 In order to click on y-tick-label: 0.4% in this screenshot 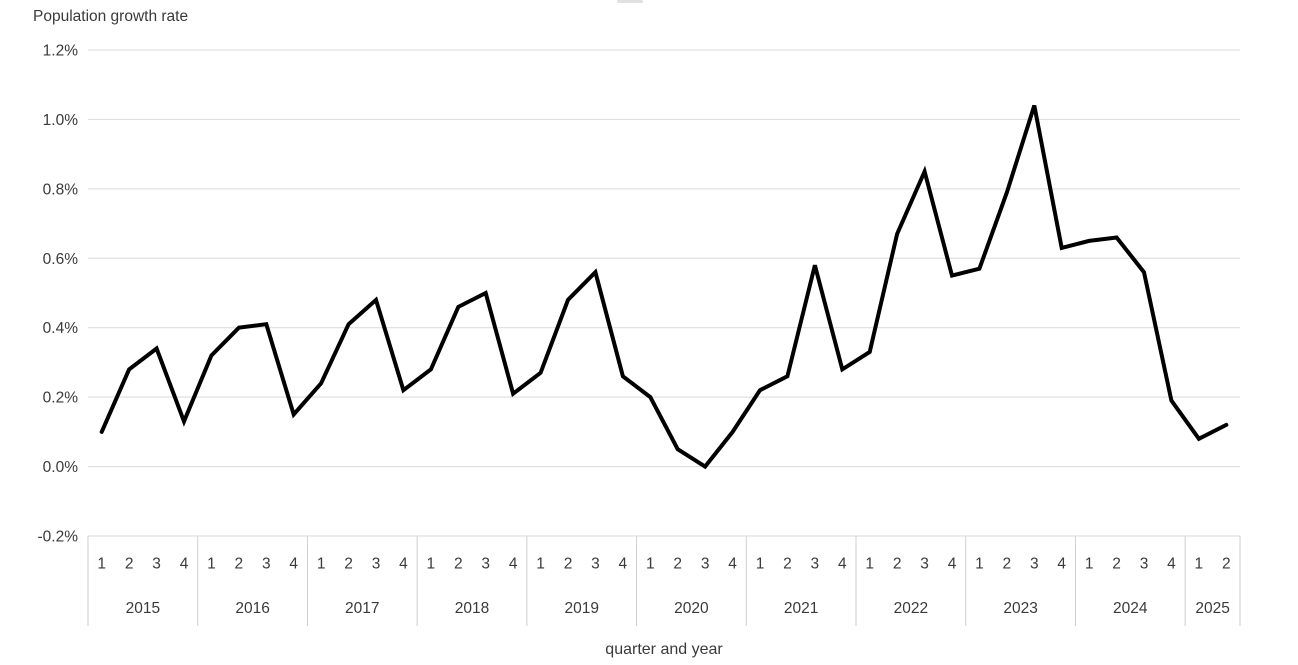, I will do `click(61, 328)`.